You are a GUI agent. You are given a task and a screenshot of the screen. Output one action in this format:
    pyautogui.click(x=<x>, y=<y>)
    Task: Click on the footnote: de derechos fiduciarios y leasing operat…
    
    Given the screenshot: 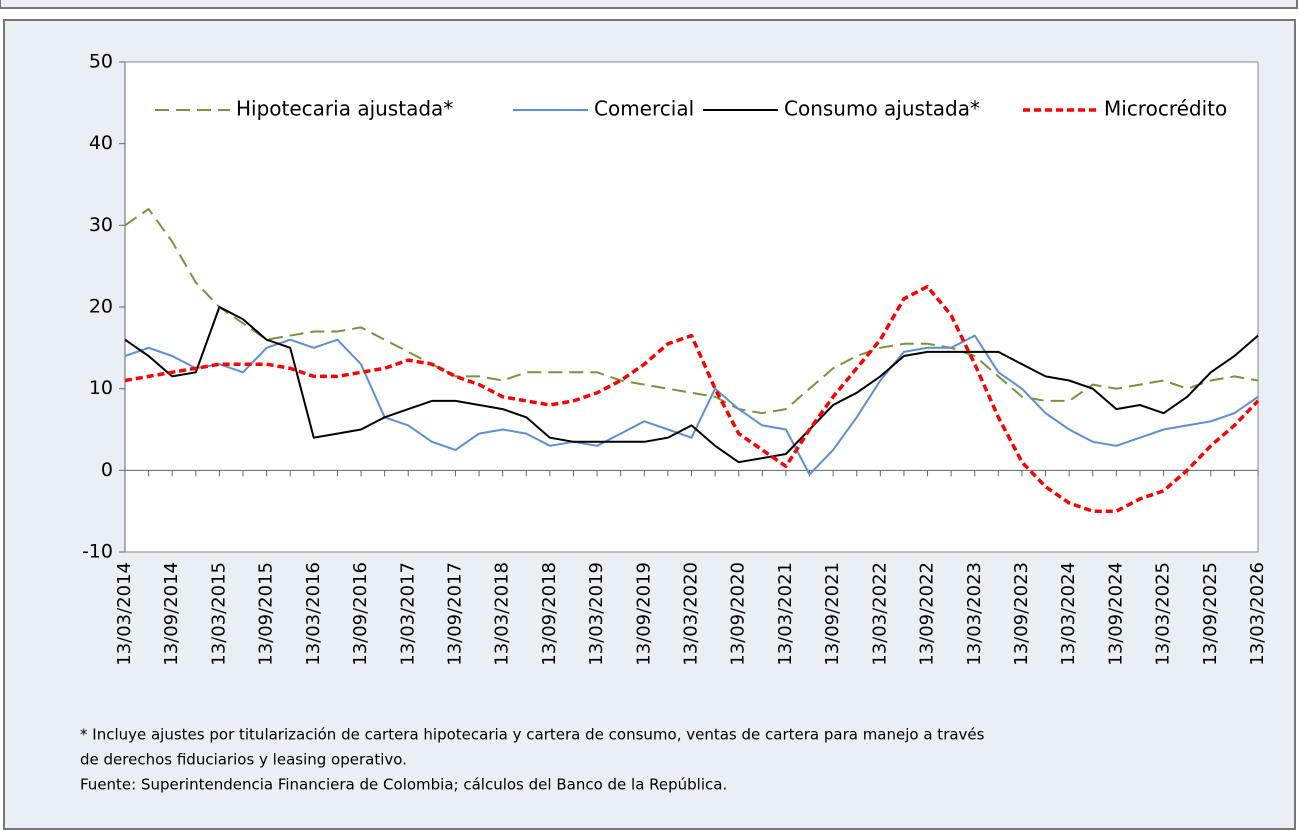 What is the action you would take?
    pyautogui.click(x=243, y=760)
    